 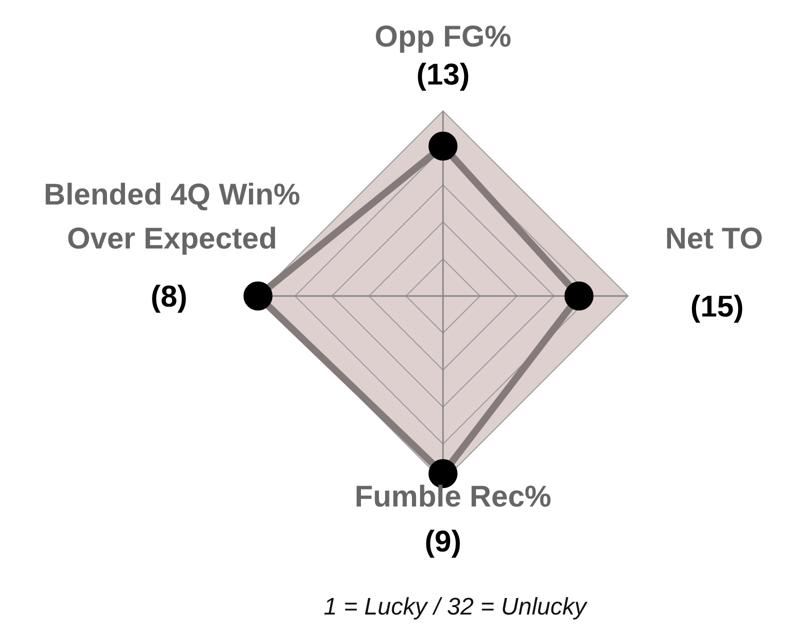 What do you see at coordinates (714, 239) in the screenshot?
I see `spoke-label: Net TO` at bounding box center [714, 239].